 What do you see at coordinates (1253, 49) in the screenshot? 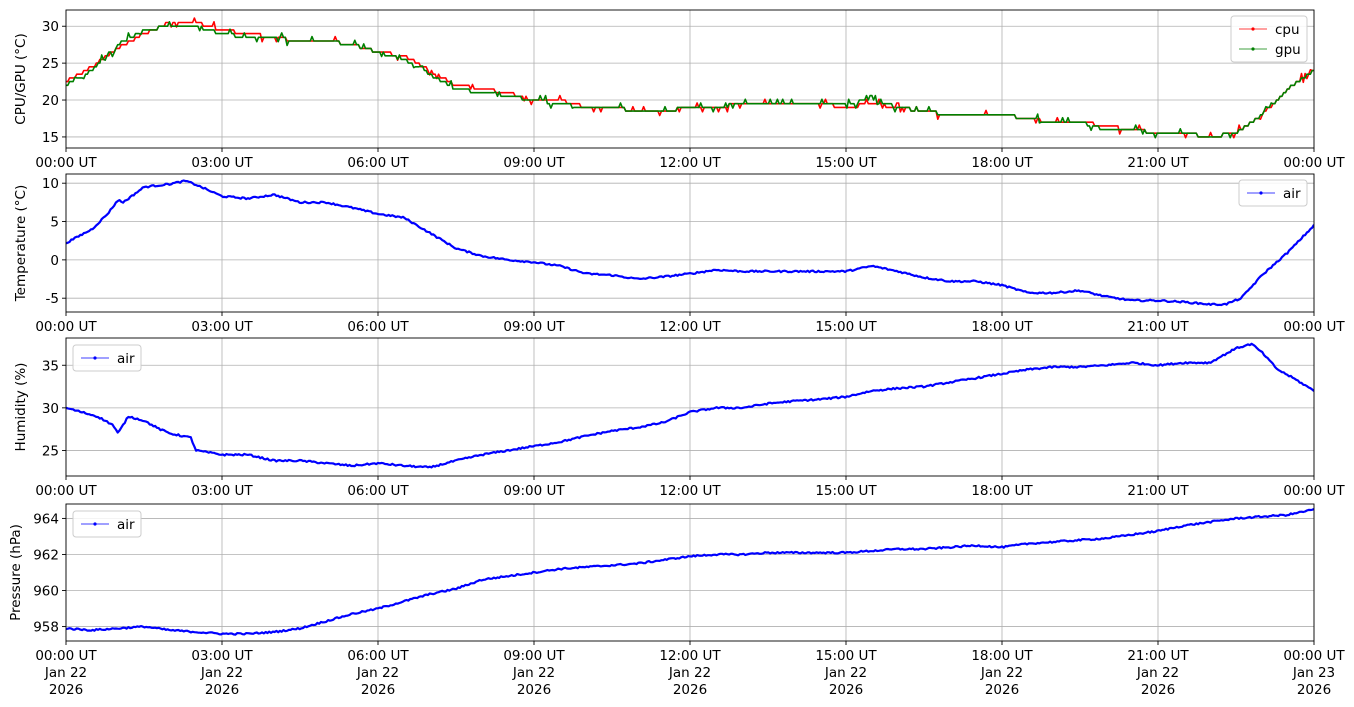
I see `legend-marker-gpu` at bounding box center [1253, 49].